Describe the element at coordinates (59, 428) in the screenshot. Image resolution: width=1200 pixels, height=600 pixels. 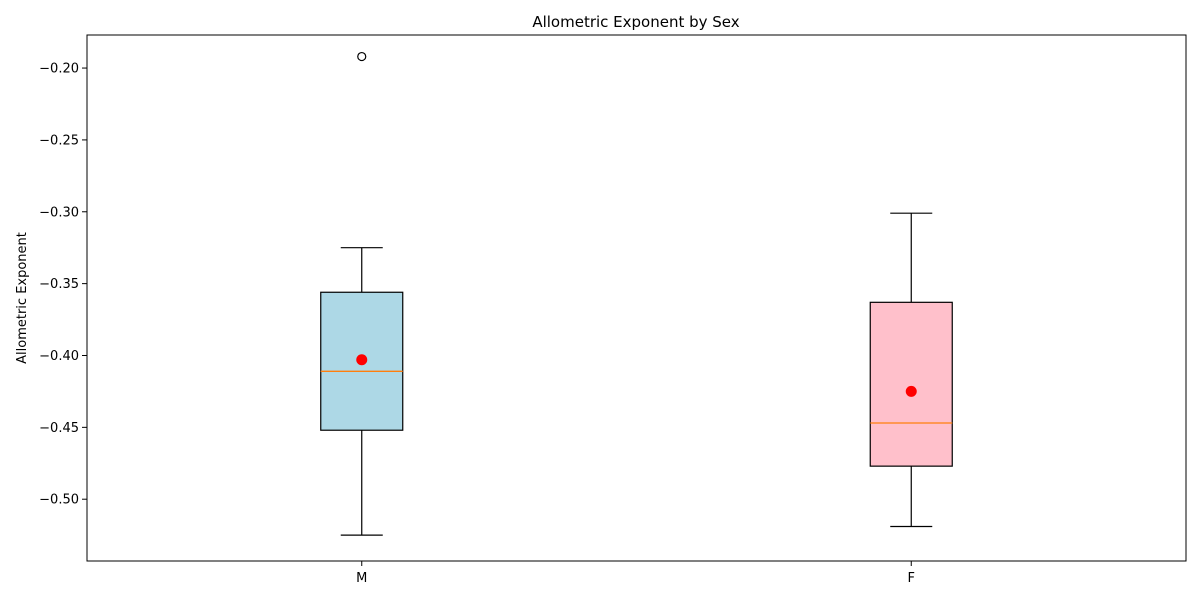
I see `y-tick-label: −0.45` at that location.